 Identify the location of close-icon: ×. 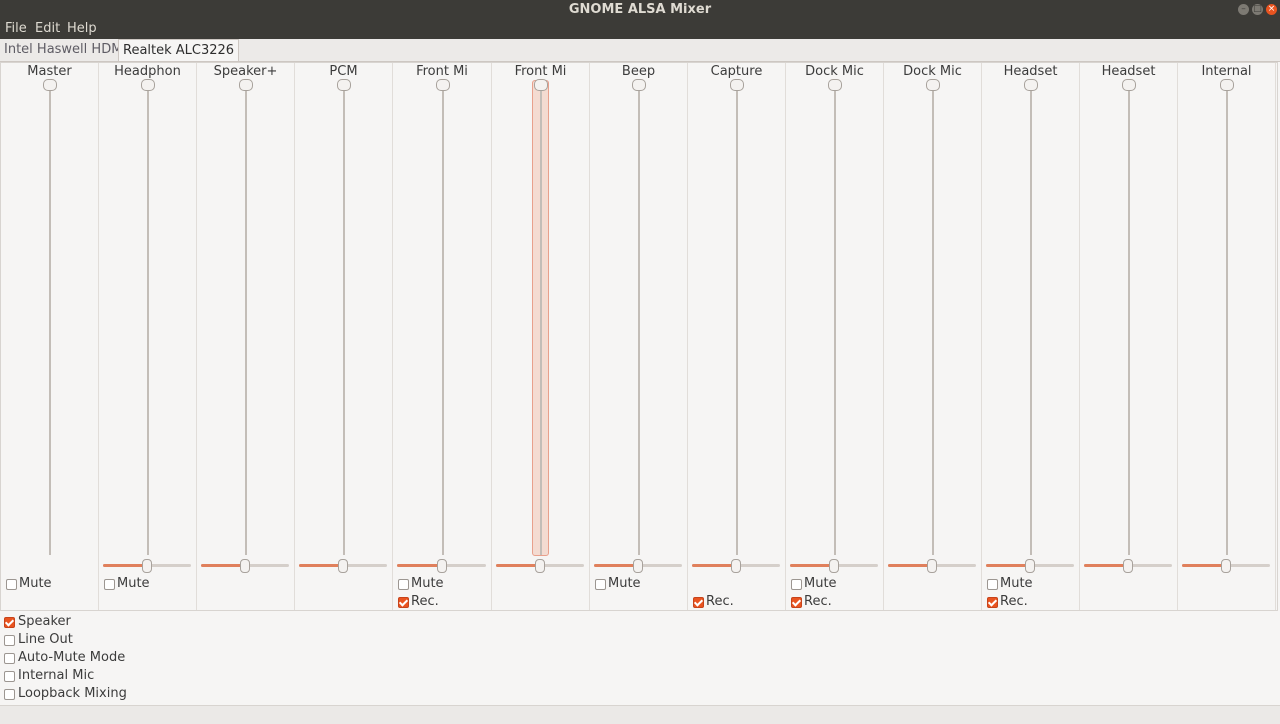
(1271, 9).